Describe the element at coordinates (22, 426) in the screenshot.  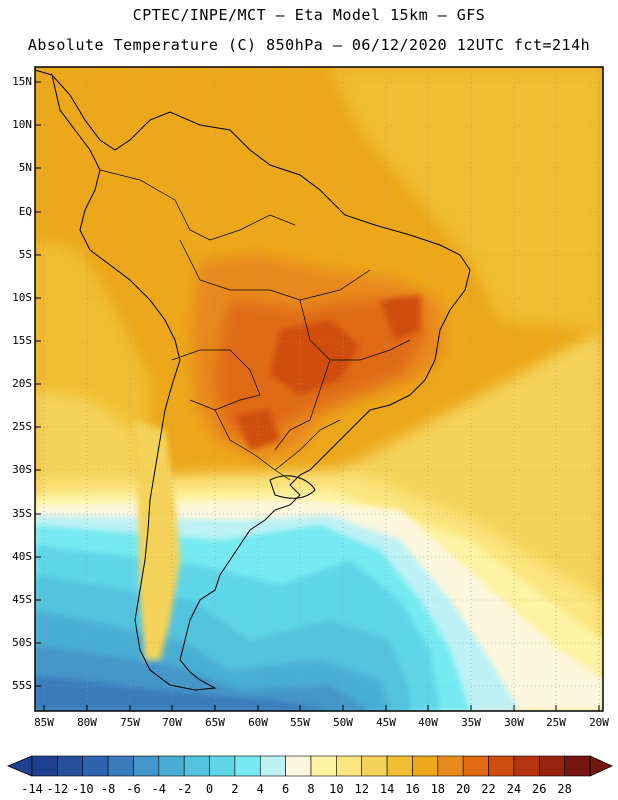
I see `lat-label: 25S` at that location.